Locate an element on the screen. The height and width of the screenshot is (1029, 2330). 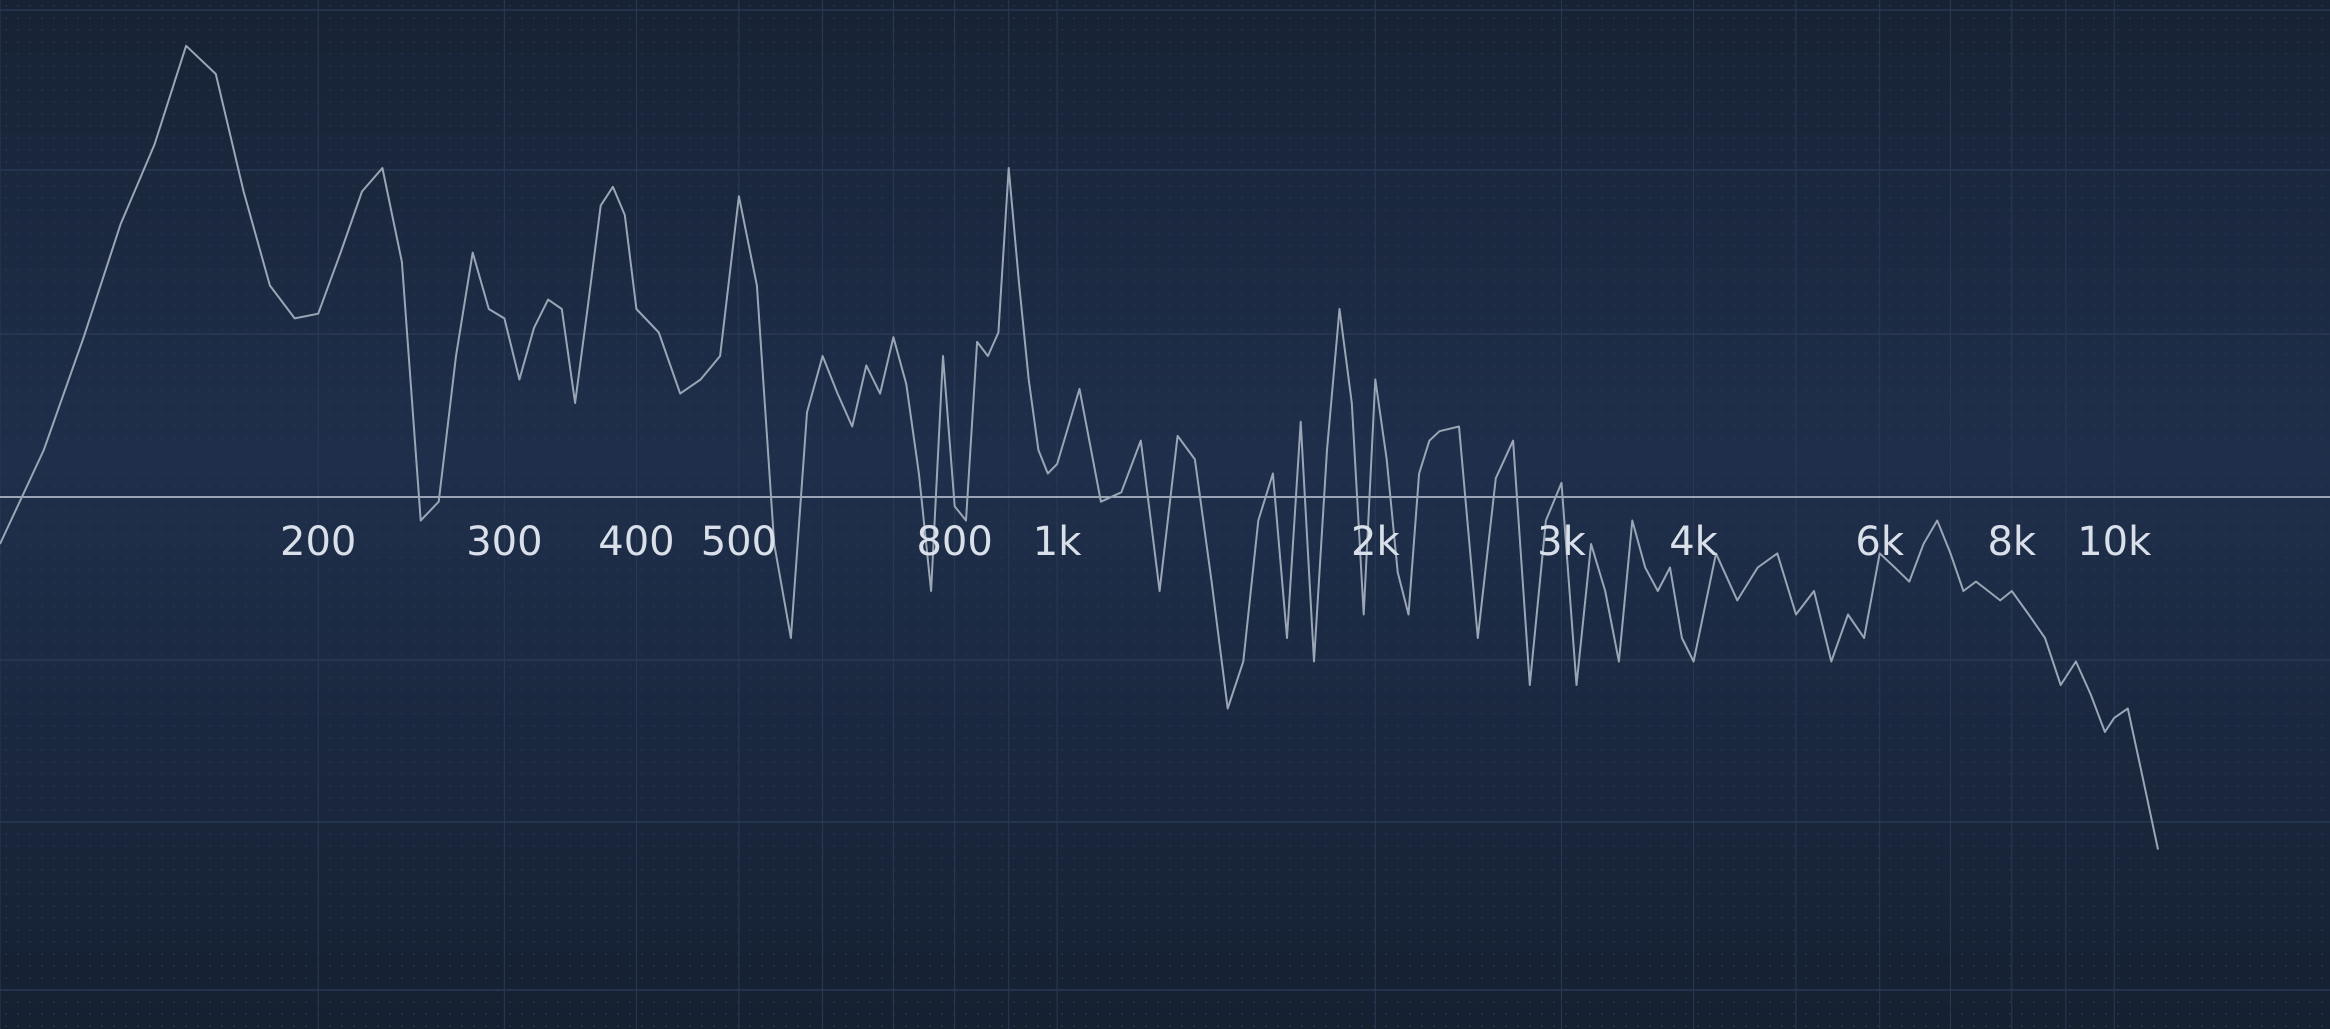
x-tick-label: 200 is located at coordinates (318, 542).